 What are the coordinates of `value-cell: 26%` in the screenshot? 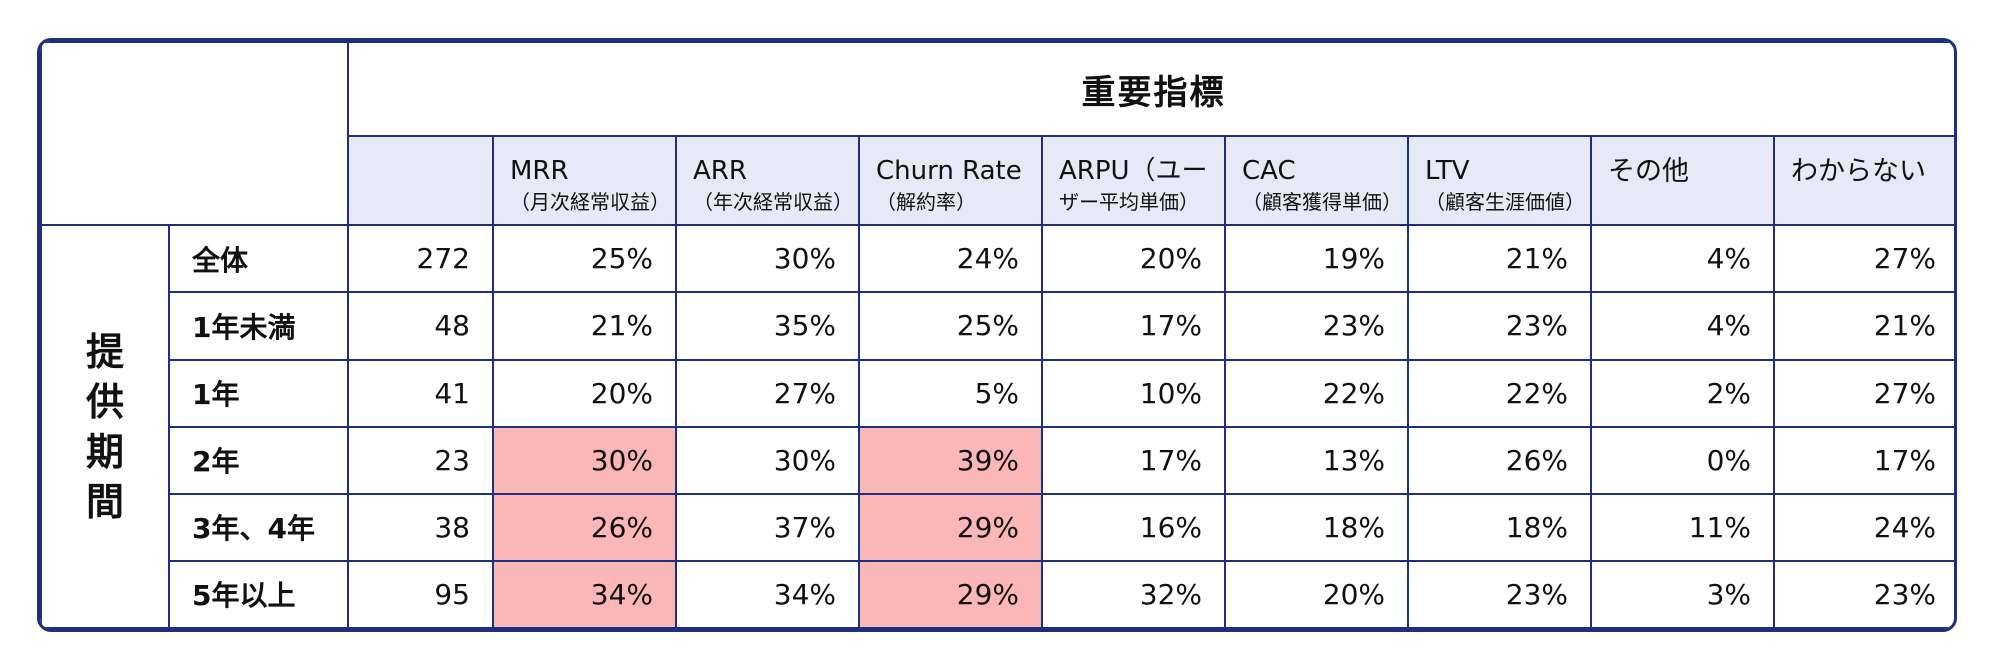 It's located at (1499, 460).